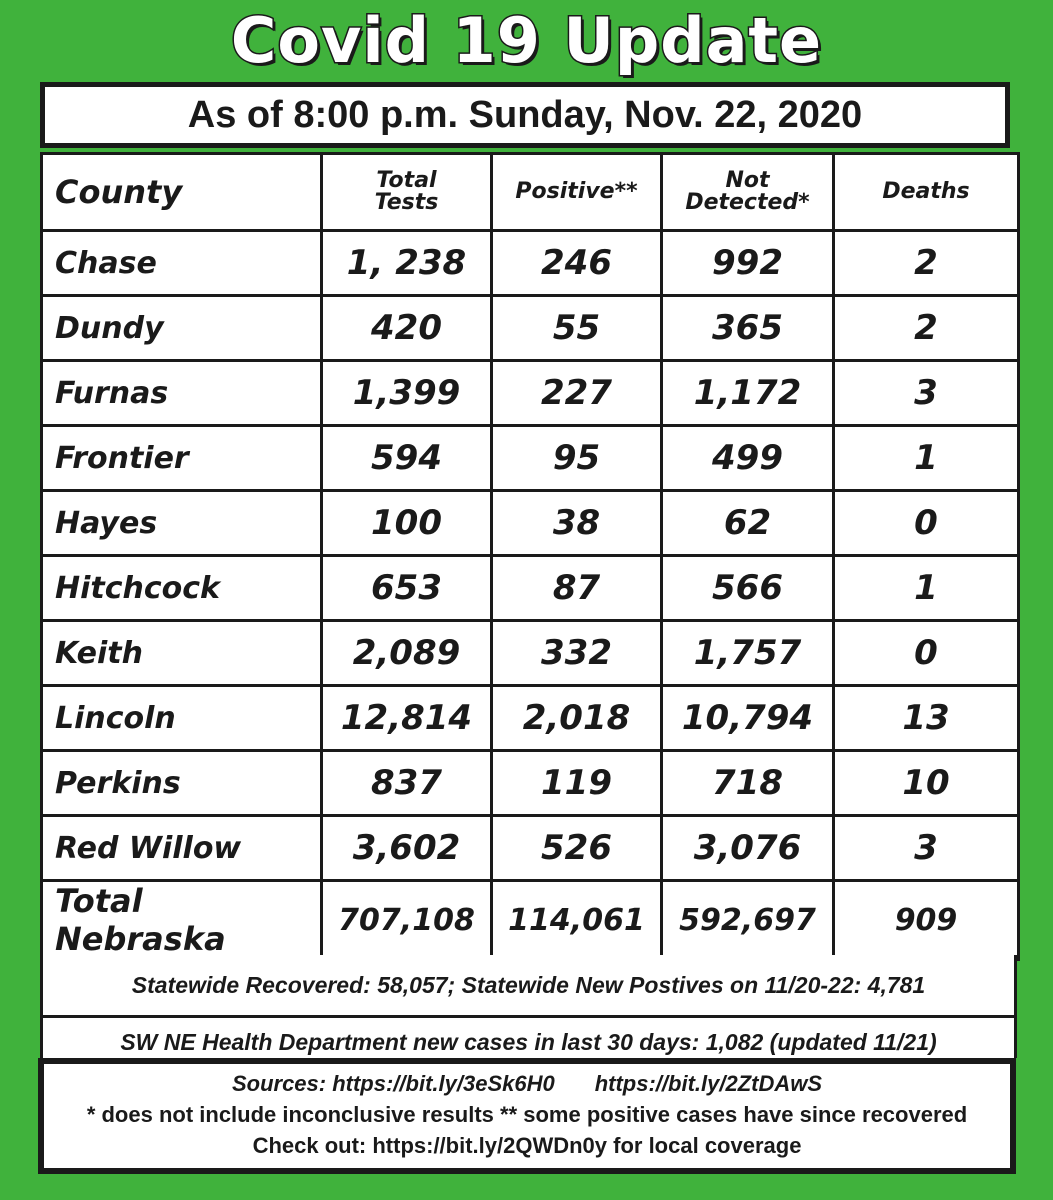  What do you see at coordinates (181, 263) in the screenshot?
I see `cell-county: Chase` at bounding box center [181, 263].